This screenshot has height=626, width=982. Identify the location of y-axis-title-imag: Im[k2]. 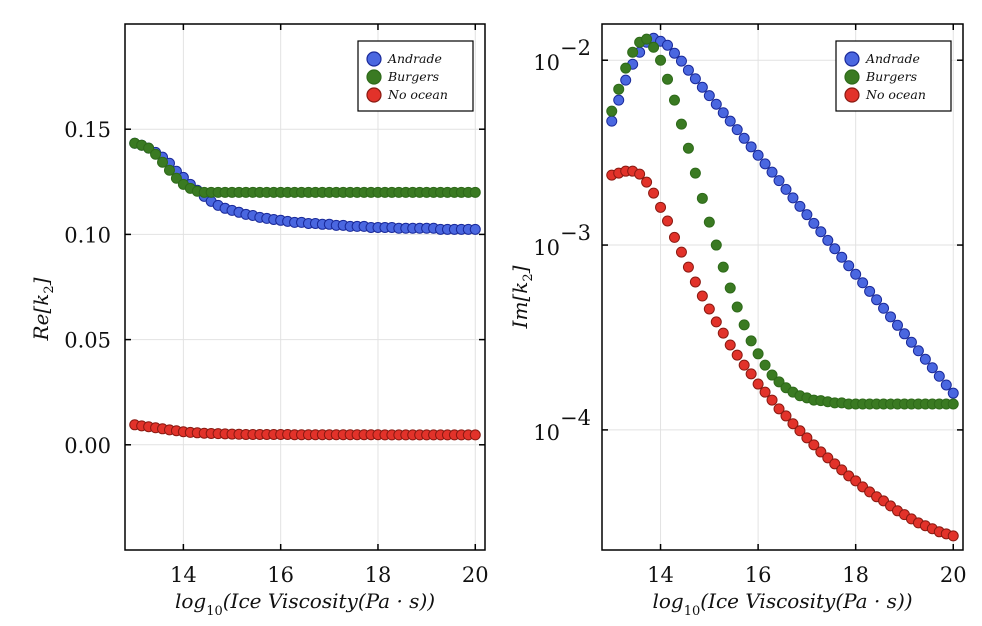
(522, 297).